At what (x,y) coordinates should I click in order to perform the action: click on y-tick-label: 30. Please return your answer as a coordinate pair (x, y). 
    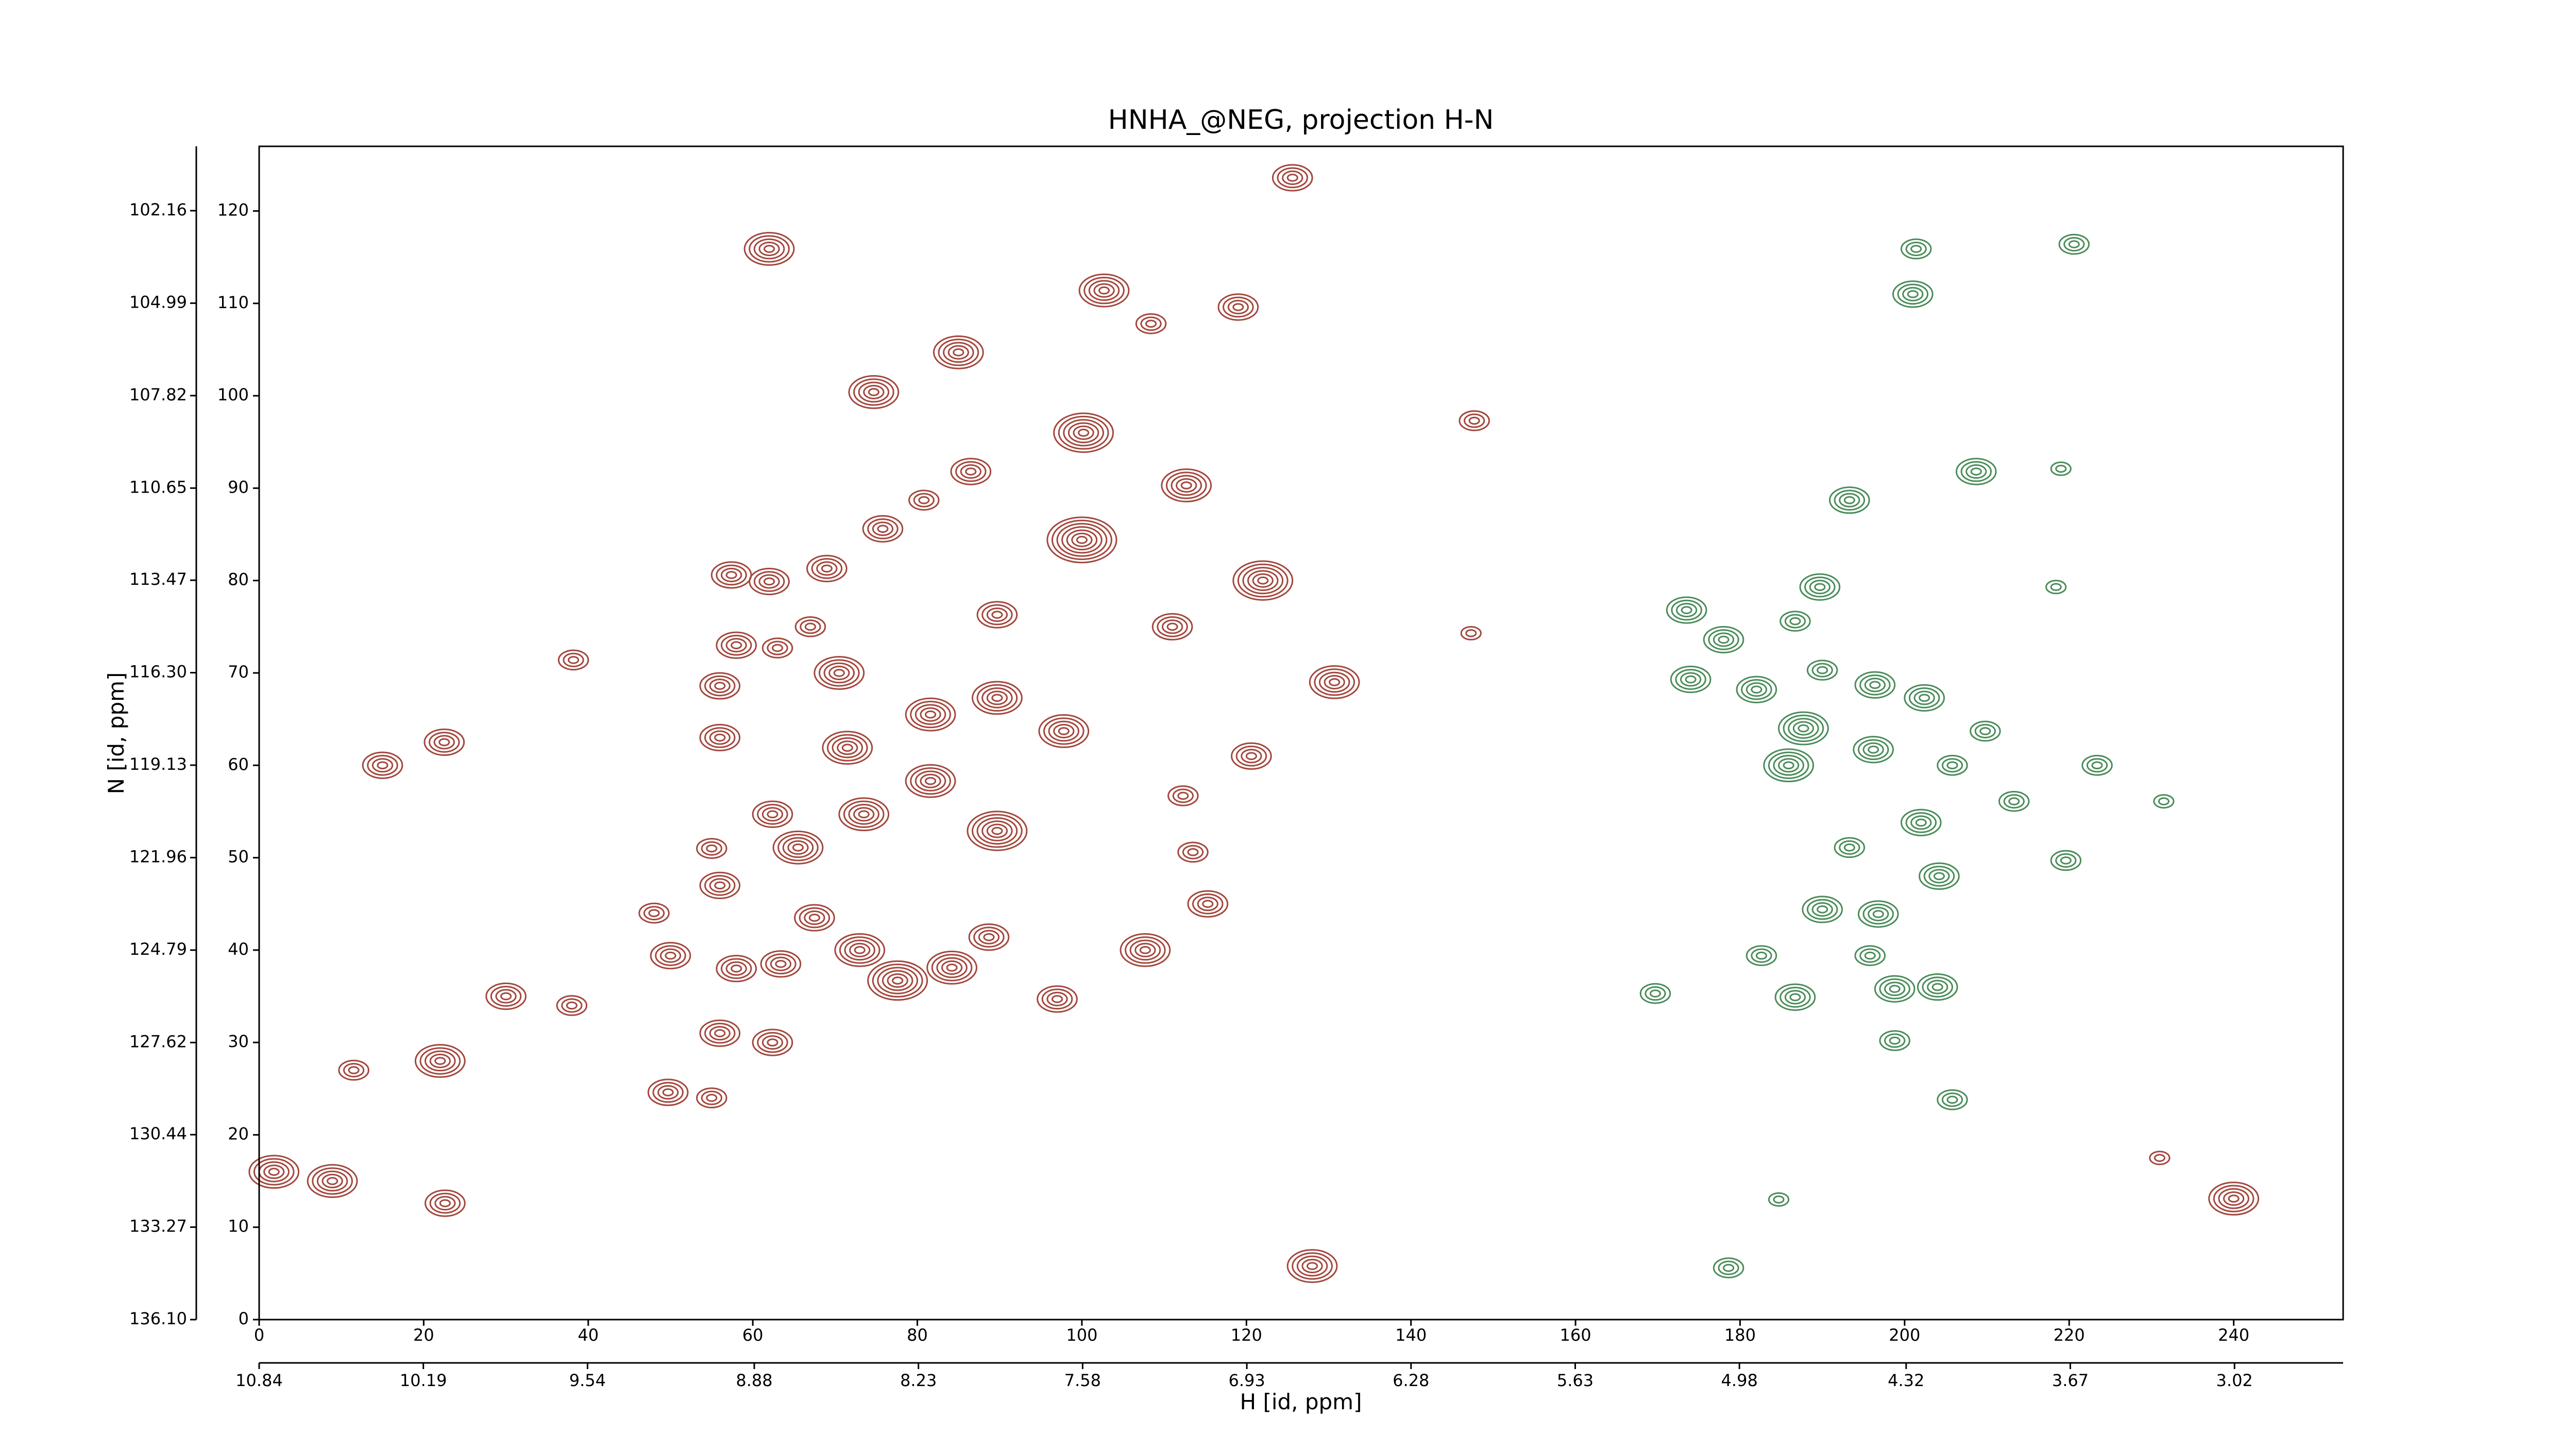
    Looking at the image, I should click on (238, 1041).